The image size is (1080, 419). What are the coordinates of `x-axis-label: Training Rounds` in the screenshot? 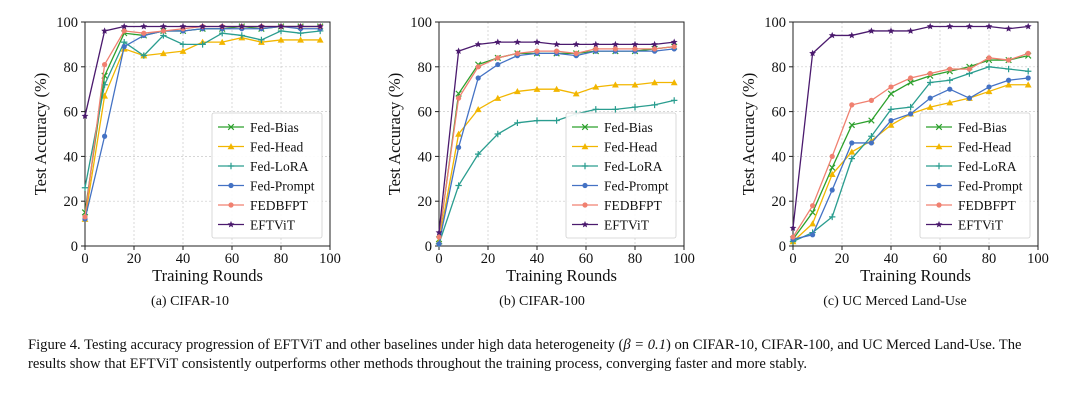 It's located at (915, 275).